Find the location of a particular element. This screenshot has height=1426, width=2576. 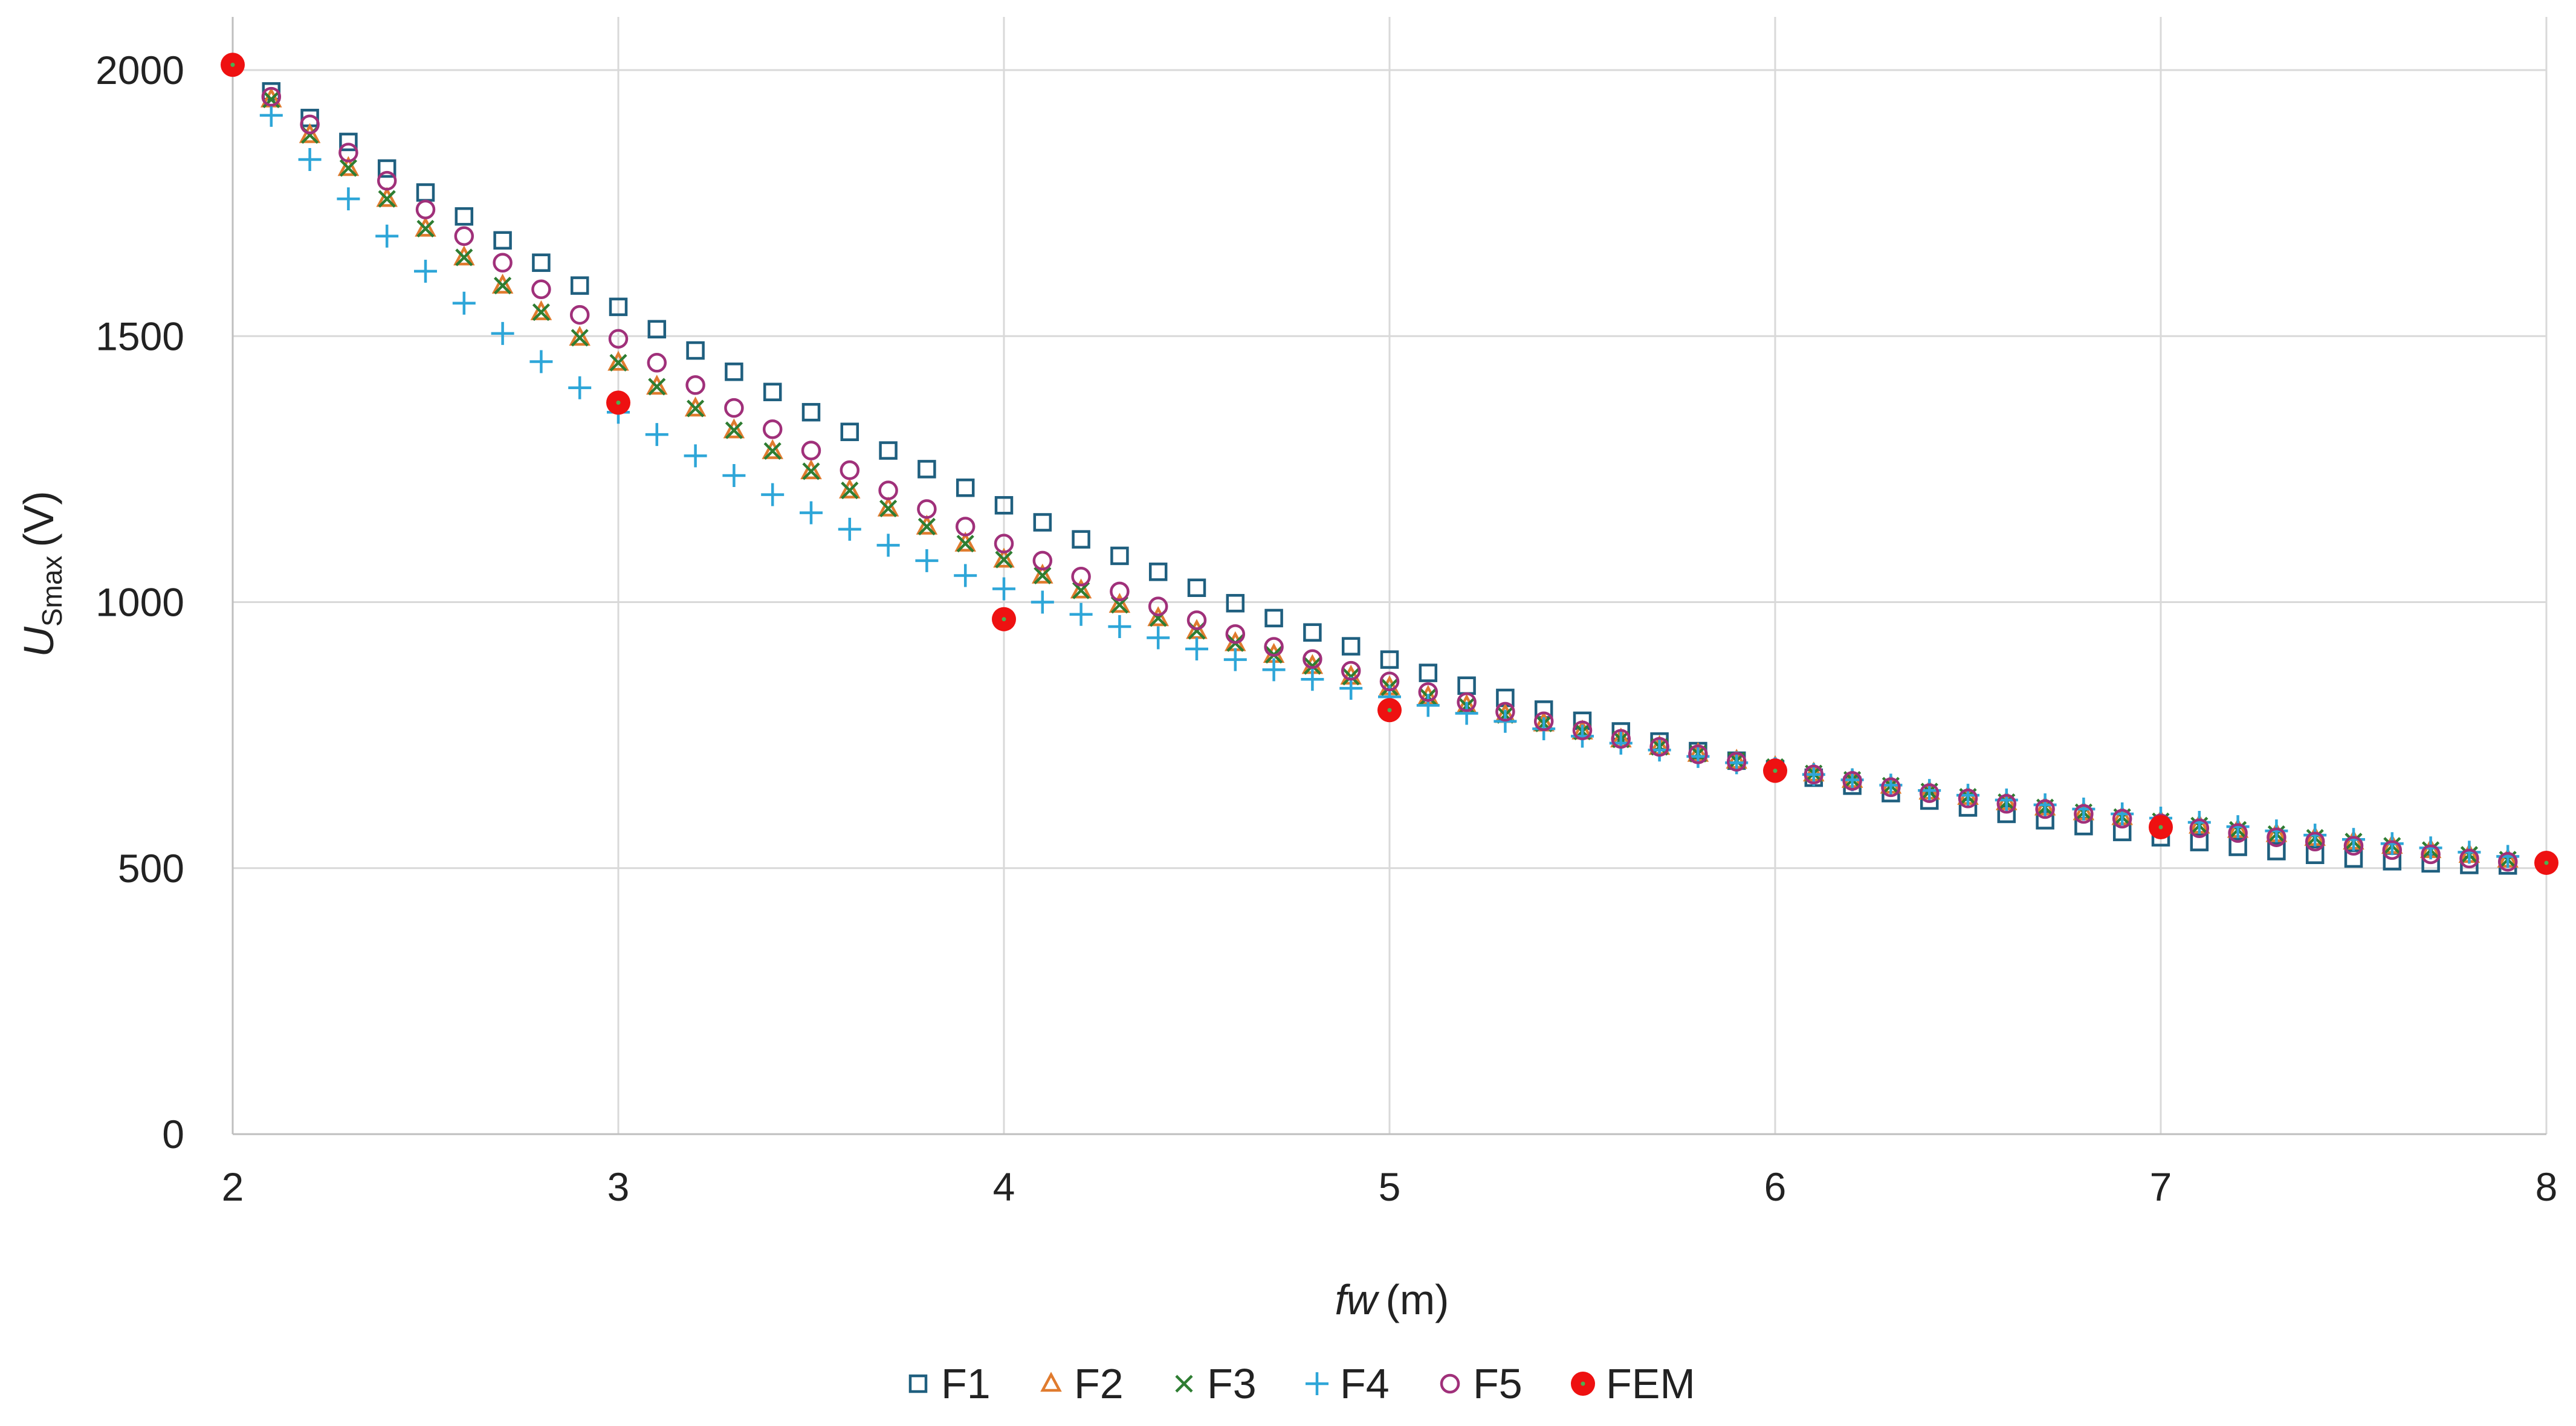

y-tick-label-1500: 1500 is located at coordinates (139, 336).